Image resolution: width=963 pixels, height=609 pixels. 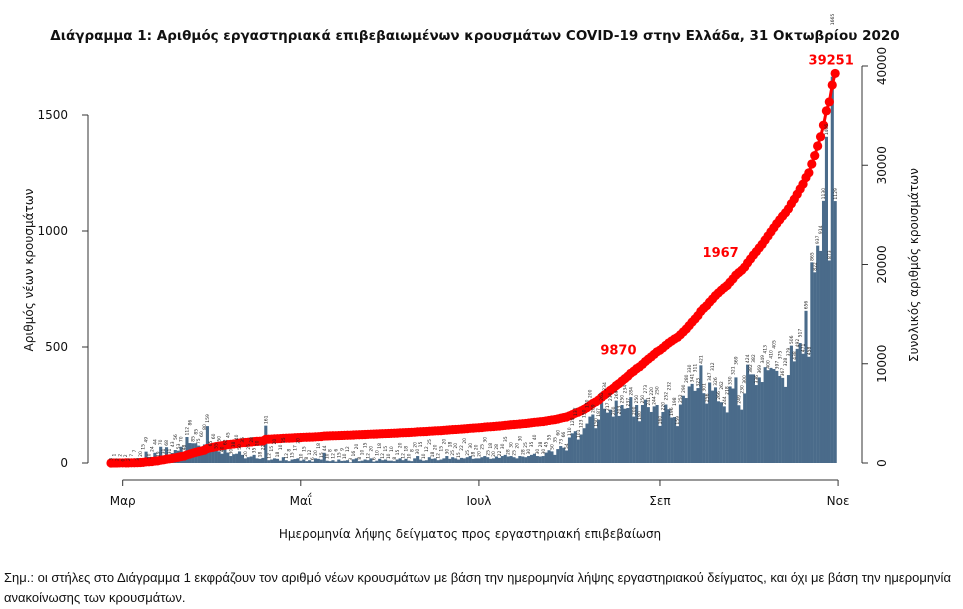 What do you see at coordinates (190, 423) in the screenshot?
I see `bar-value-label: 86` at bounding box center [190, 423].